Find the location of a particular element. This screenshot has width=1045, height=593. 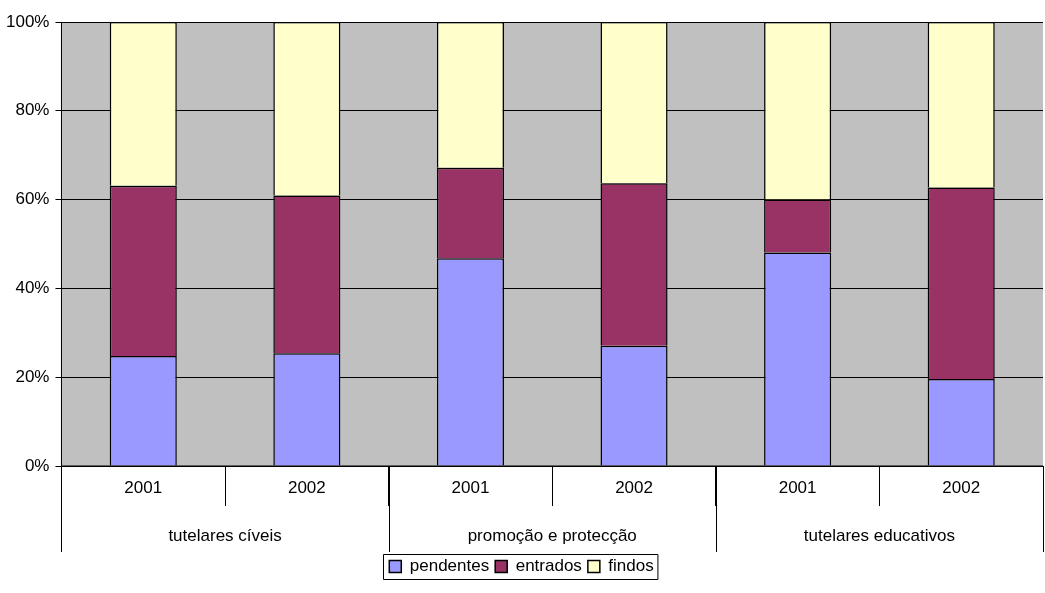

y-tick-label: 100% is located at coordinates (28, 21).